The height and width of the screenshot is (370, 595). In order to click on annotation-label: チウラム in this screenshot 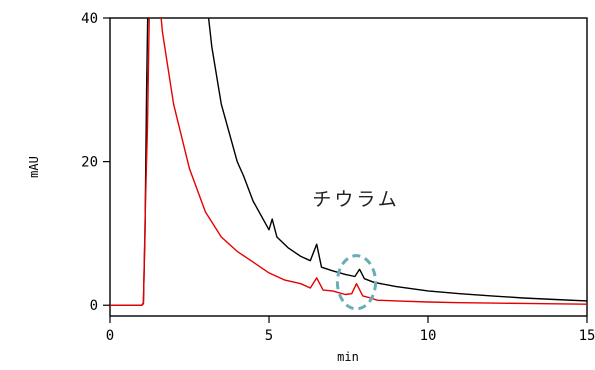, I will do `click(355, 200)`.